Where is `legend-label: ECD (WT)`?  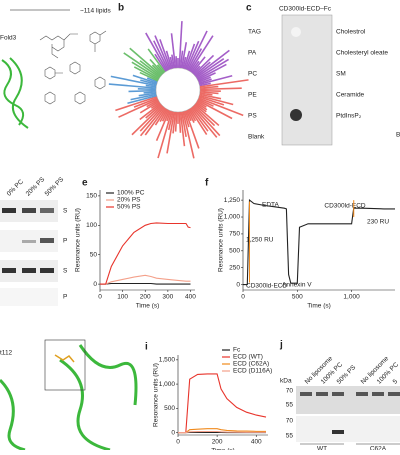 legend-label: ECD (WT) is located at coordinates (248, 357).